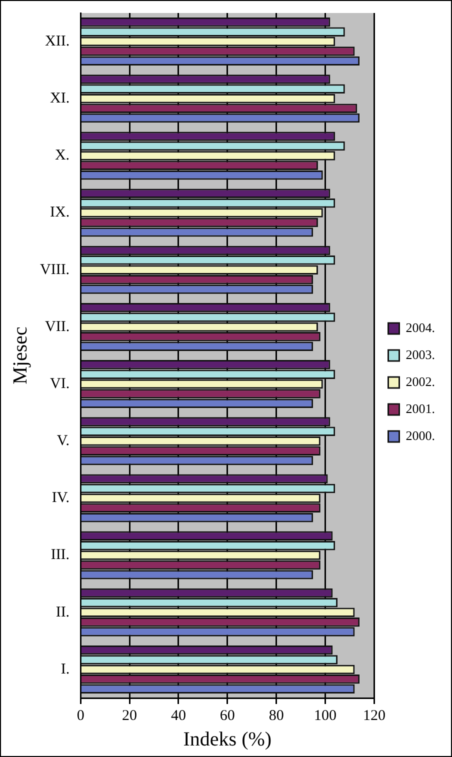  Describe the element at coordinates (130, 716) in the screenshot. I see `x-tick-label: 20` at that location.